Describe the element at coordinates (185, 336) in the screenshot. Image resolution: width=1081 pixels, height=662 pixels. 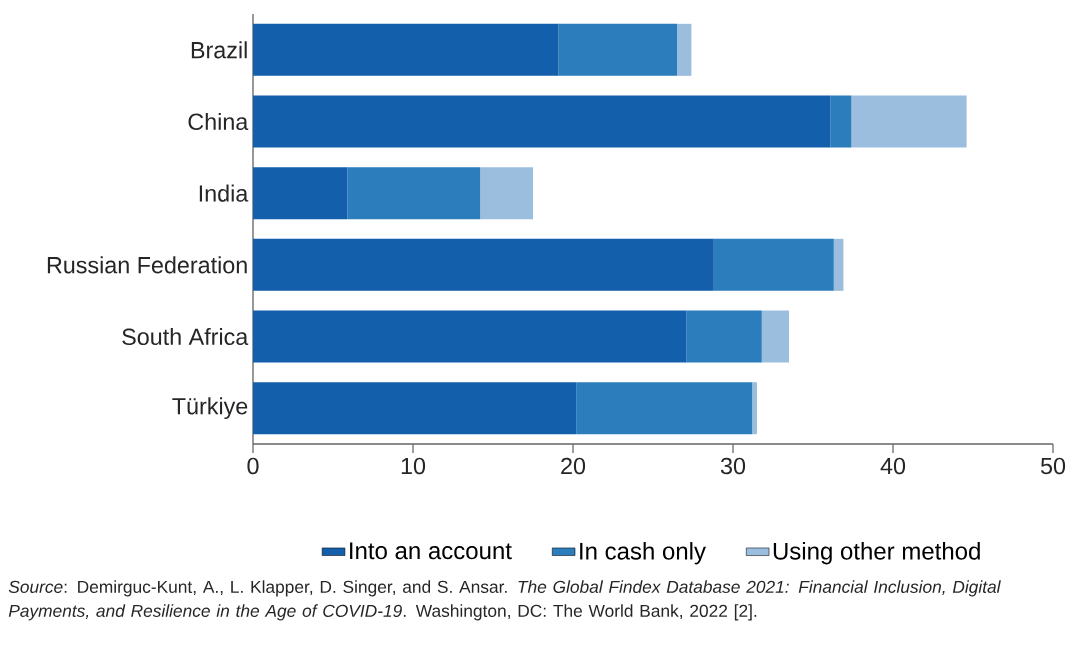
I see `y-tick-label: South Africa` at that location.